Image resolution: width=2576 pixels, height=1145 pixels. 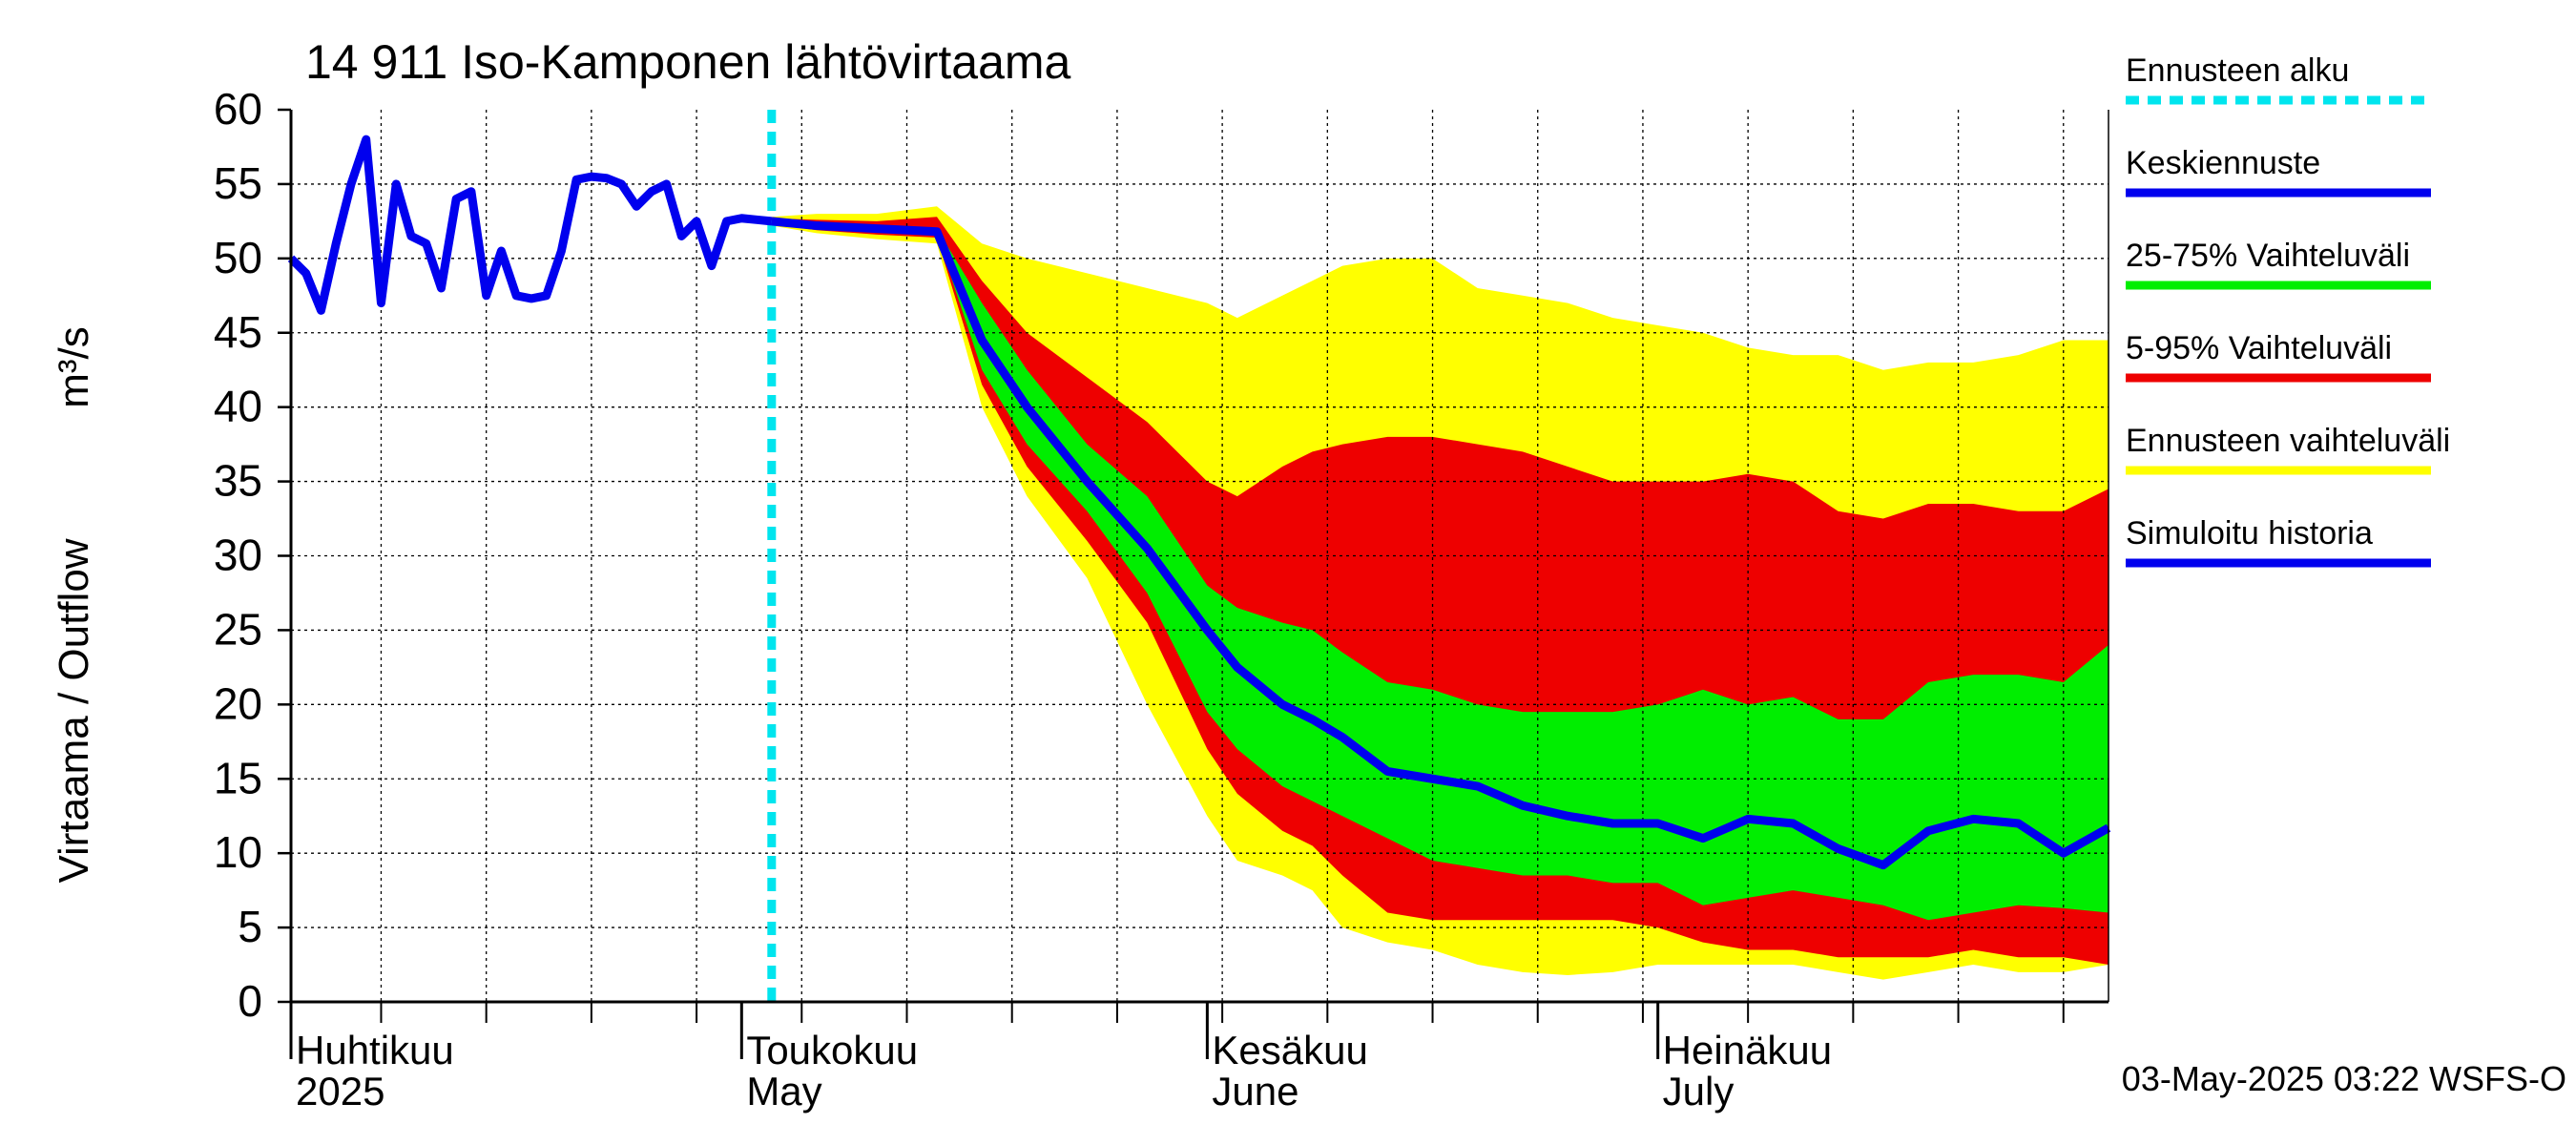 I want to click on x-month-label-en: 2025, so click(x=340, y=1091).